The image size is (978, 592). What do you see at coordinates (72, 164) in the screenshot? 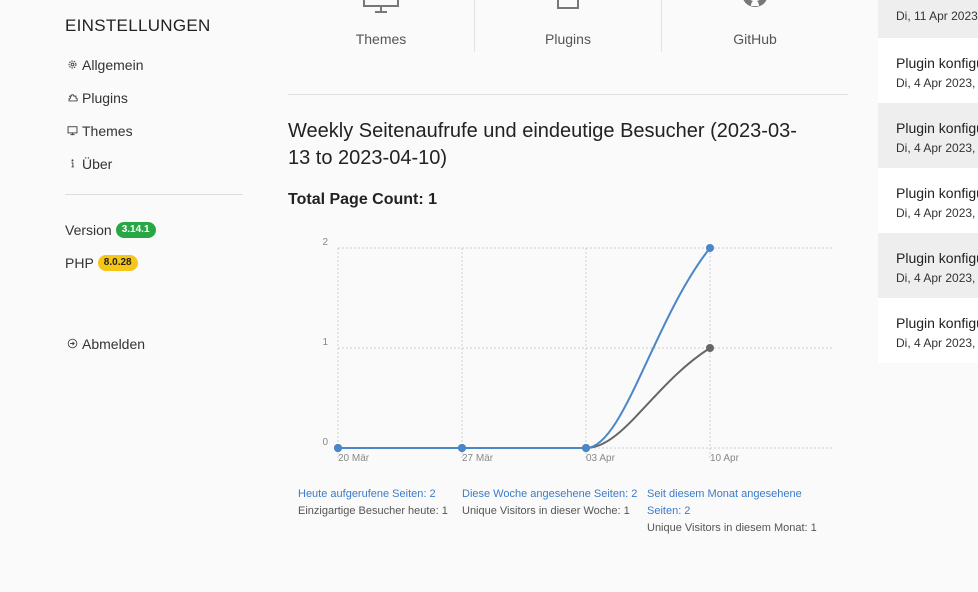
I see `info-icon` at bounding box center [72, 164].